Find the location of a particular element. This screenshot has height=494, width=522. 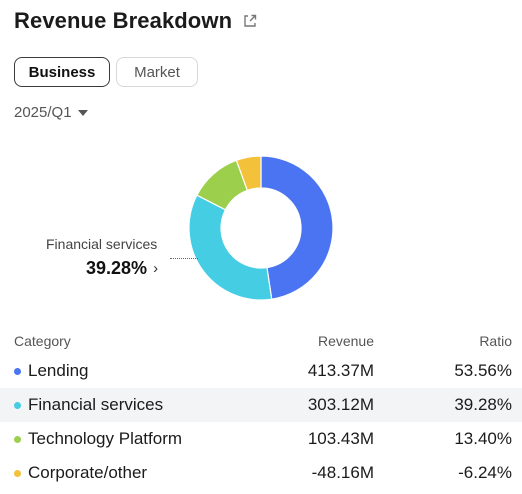

table-row: Financial services 303.12M 39.28% is located at coordinates (261, 405).